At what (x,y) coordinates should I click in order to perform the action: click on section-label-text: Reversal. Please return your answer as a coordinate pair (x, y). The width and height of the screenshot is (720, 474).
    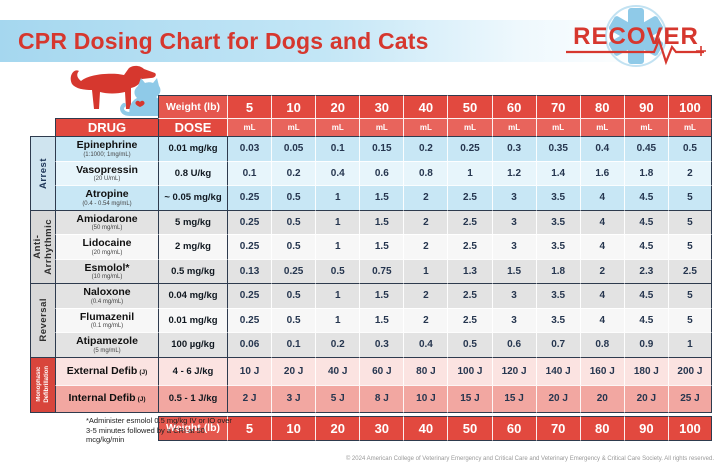
    Looking at the image, I should click on (43, 320).